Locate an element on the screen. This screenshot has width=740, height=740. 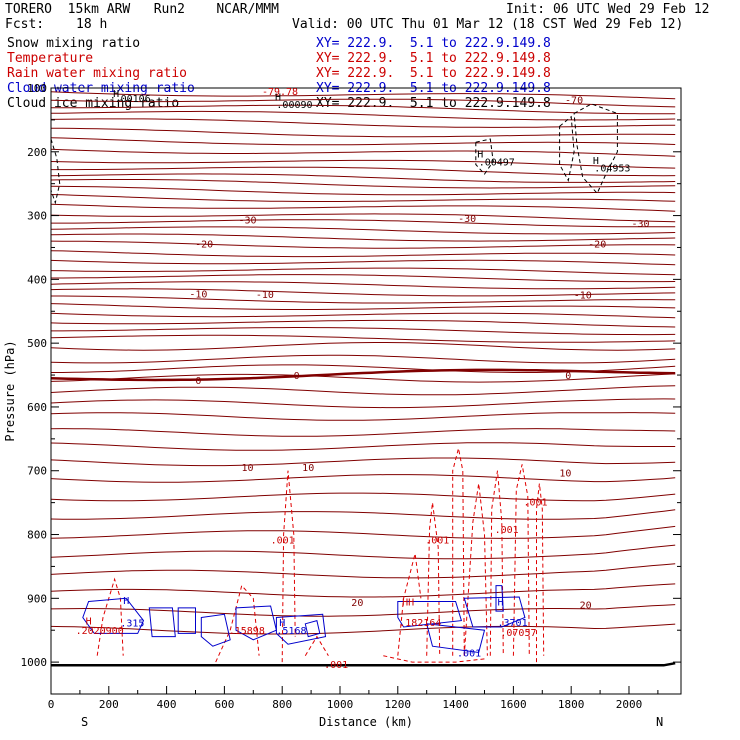
isotherm-label: 0 is located at coordinates (297, 376).